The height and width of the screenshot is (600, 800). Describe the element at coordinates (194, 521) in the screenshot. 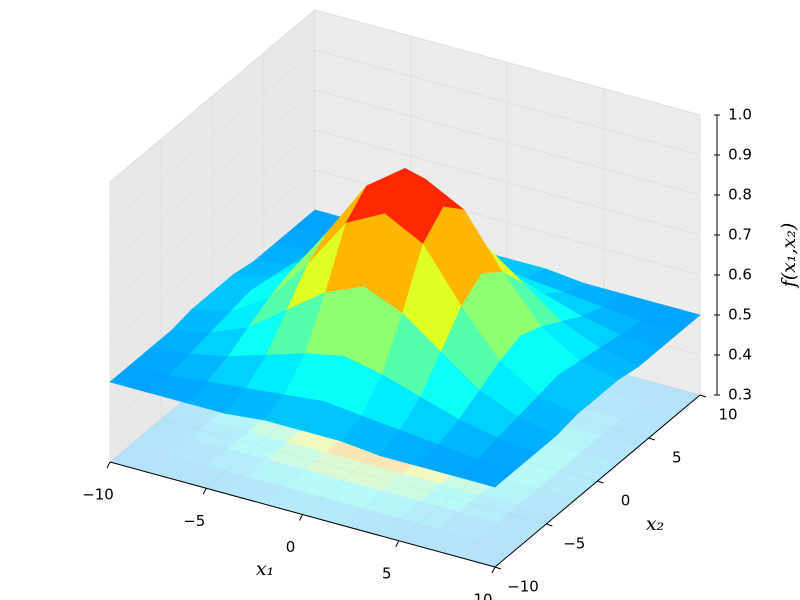

I see `x-tick-label: −5` at that location.